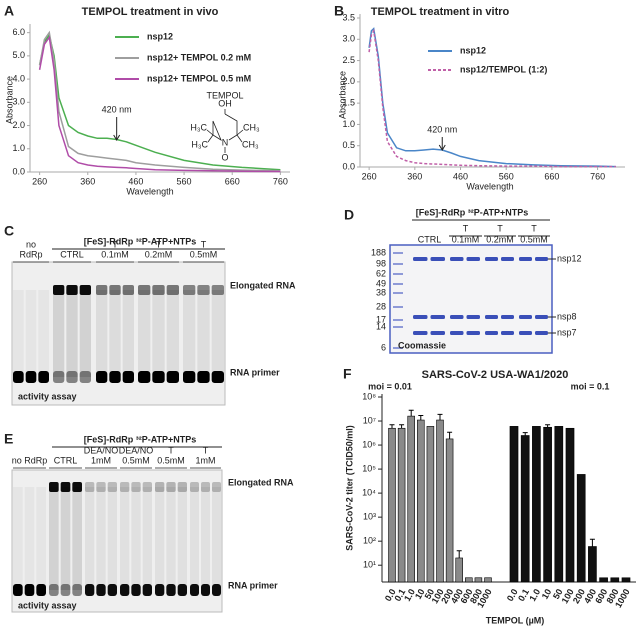  What do you see at coordinates (135, 181) in the screenshot?
I see `x-tick-label: 460` at bounding box center [135, 181].